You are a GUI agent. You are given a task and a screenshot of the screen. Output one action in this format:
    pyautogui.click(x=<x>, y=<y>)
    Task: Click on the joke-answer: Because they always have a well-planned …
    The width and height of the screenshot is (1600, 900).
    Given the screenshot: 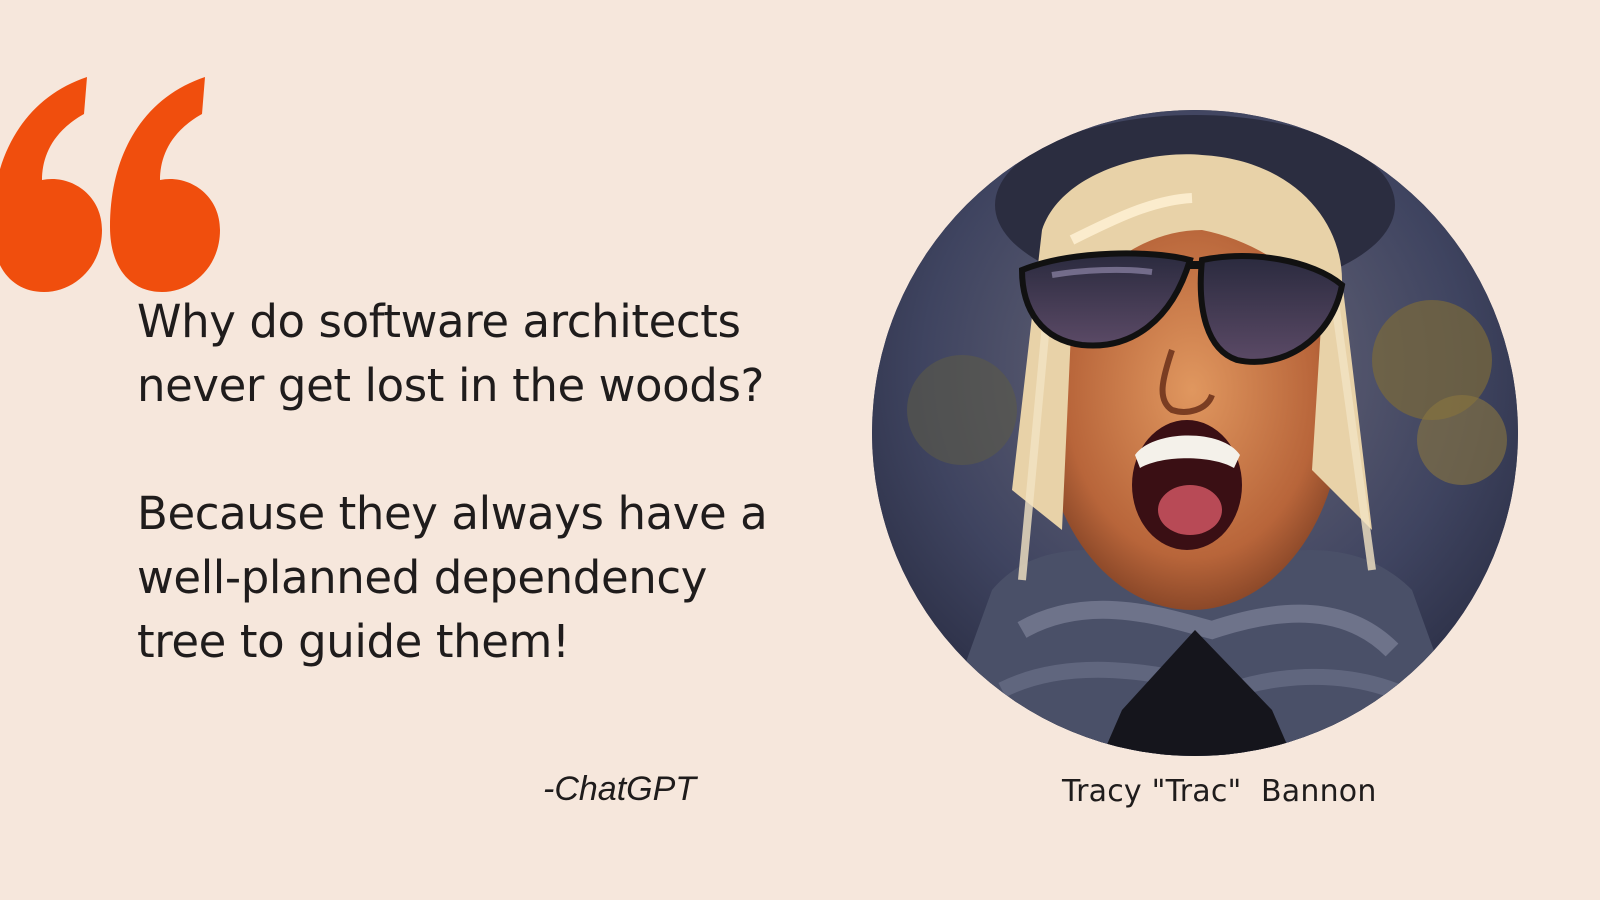 What is the action you would take?
    pyautogui.click(x=452, y=577)
    